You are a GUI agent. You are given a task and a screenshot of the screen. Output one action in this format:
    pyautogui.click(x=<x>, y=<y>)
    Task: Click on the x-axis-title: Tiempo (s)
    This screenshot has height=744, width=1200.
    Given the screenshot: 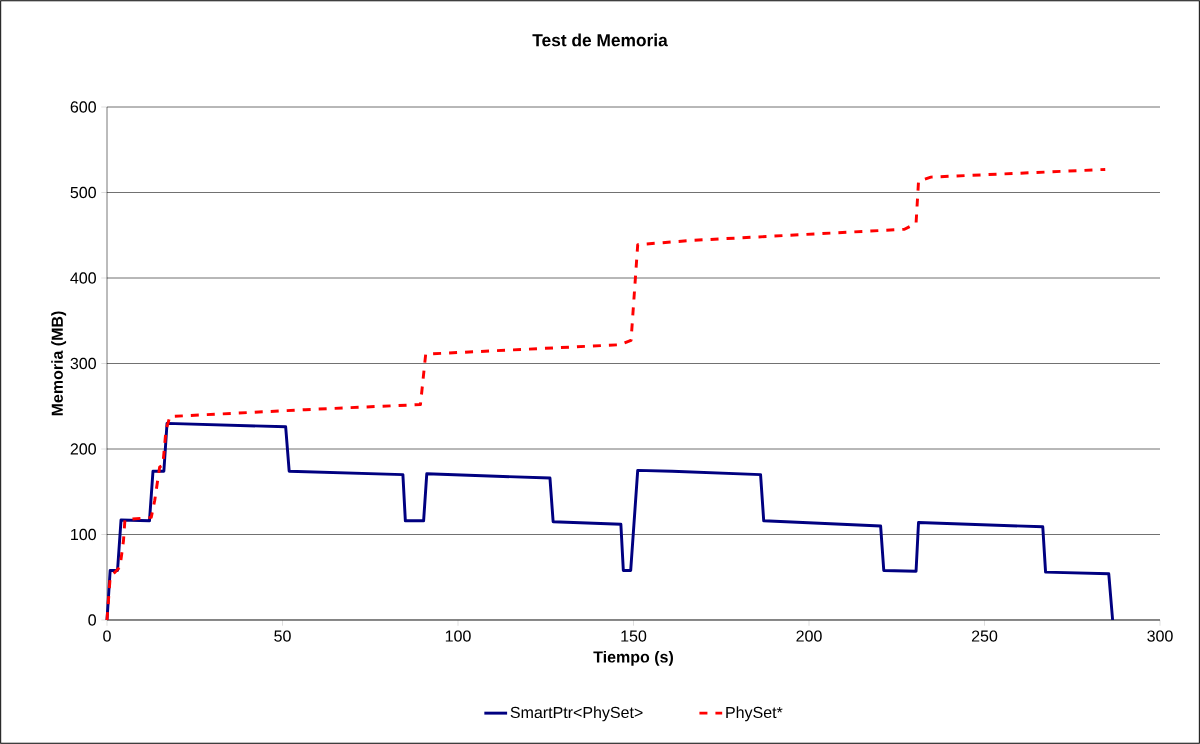 What is the action you would take?
    pyautogui.click(x=633, y=658)
    